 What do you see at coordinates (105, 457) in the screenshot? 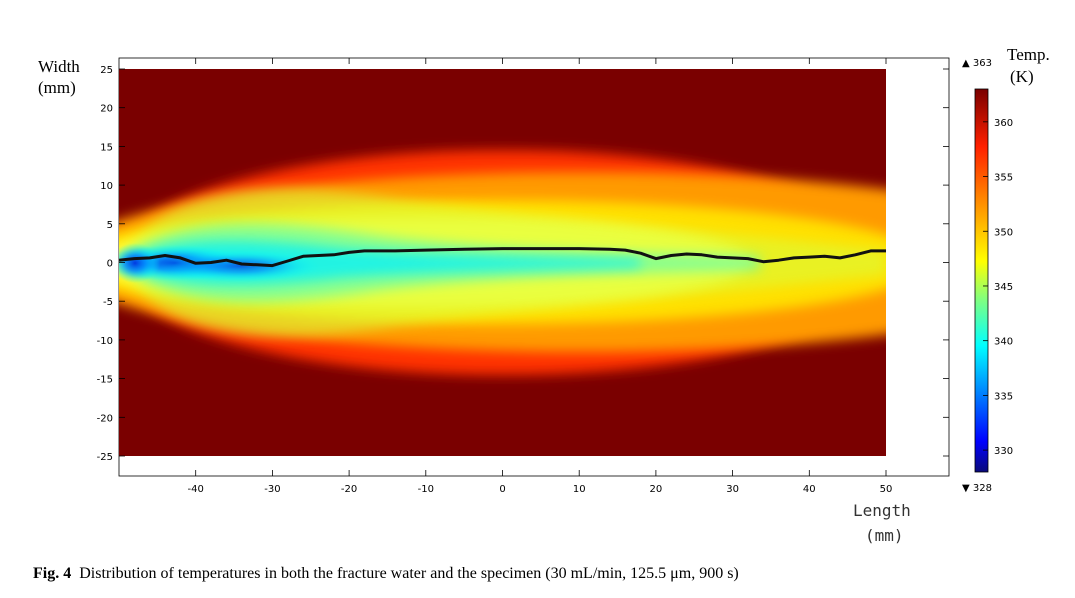
I see `y-tick-label: -25` at bounding box center [105, 457].